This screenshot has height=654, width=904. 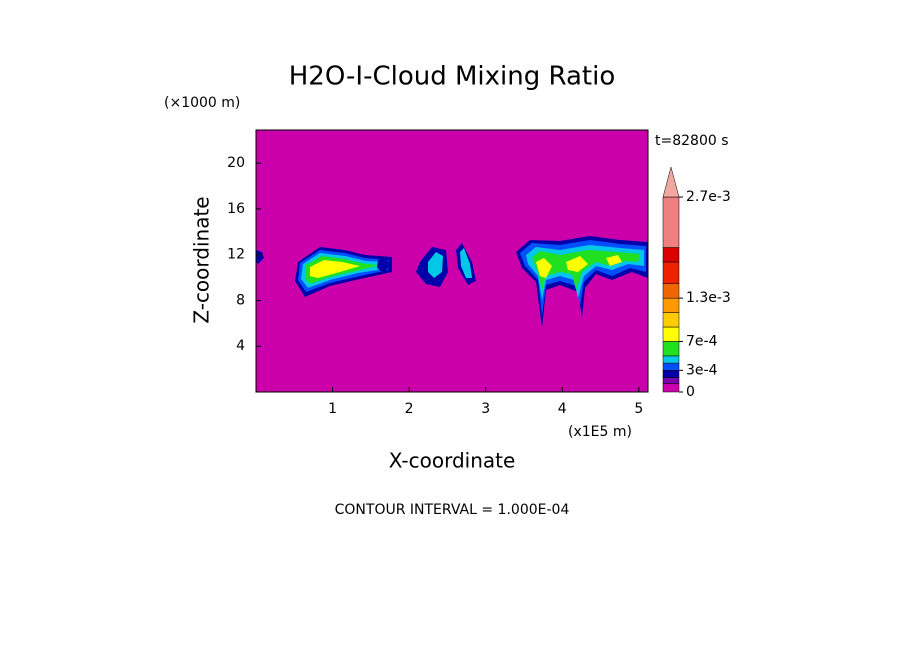 I want to click on y-tick-label: 4, so click(x=240, y=346).